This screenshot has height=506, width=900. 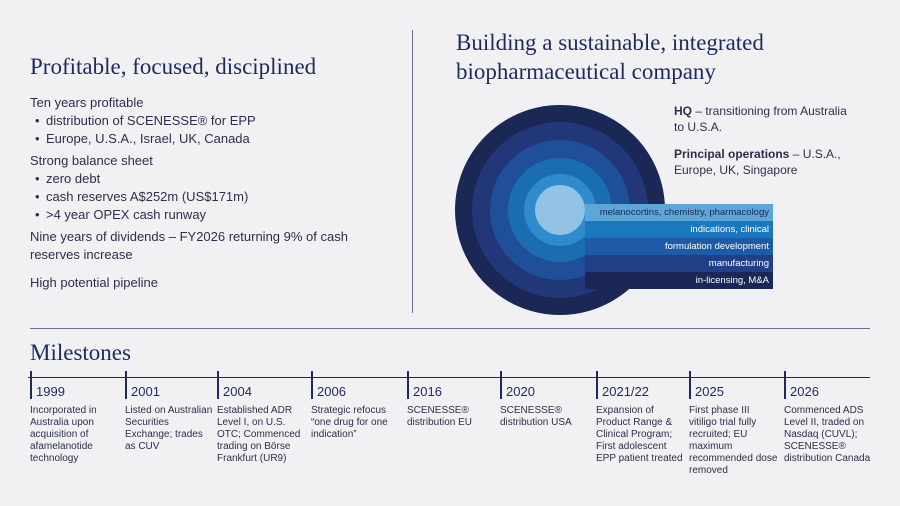 What do you see at coordinates (679, 280) in the screenshot?
I see `layer-label: in-licensing, M&A` at bounding box center [679, 280].